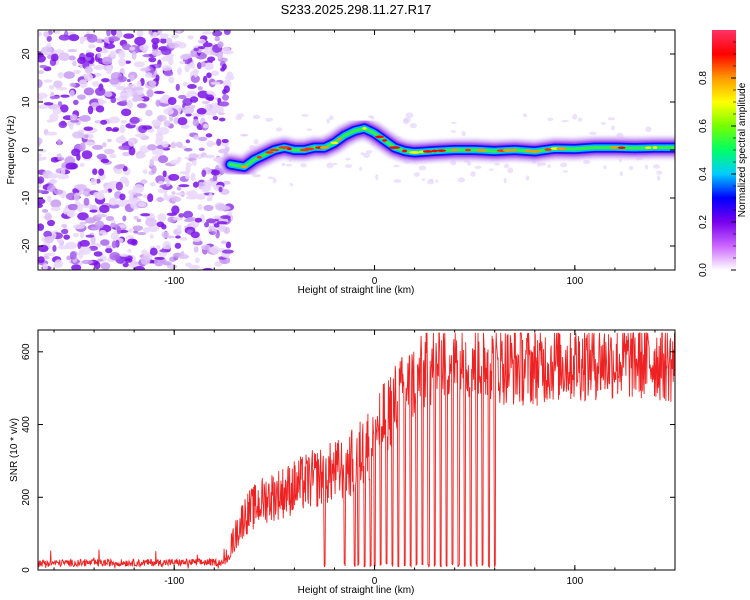 The image size is (750, 600). What do you see at coordinates (14, 450) in the screenshot?
I see `snr-y-axis-label: SNR (10 * v/v)` at bounding box center [14, 450].